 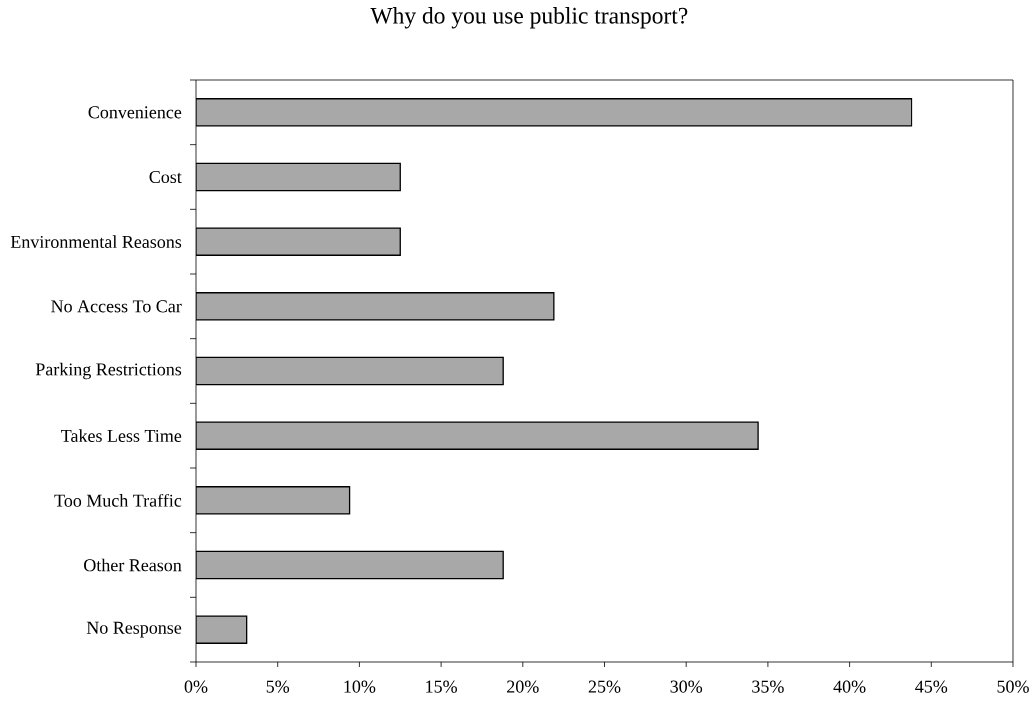 What do you see at coordinates (529, 18) in the screenshot?
I see `chart-title: Why do you use public transport?` at bounding box center [529, 18].